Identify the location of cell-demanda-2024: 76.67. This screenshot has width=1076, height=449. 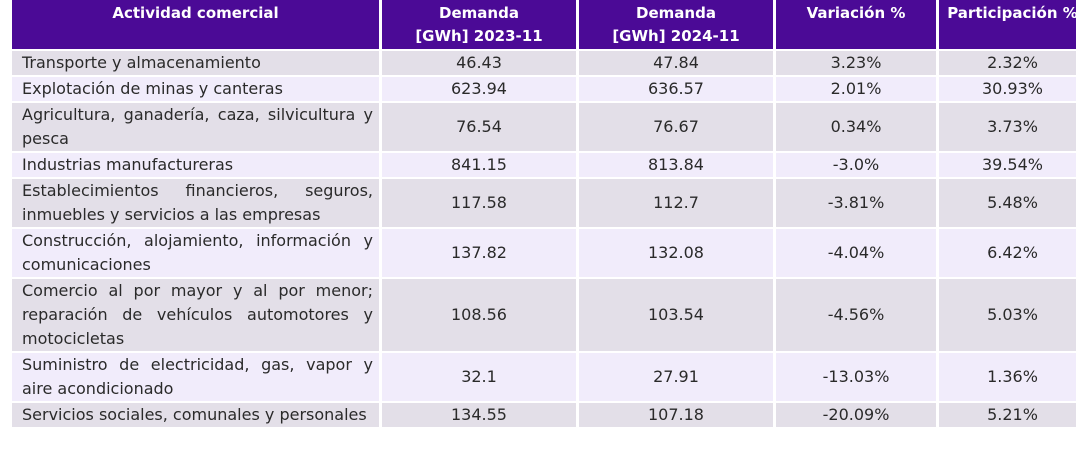
(676, 126).